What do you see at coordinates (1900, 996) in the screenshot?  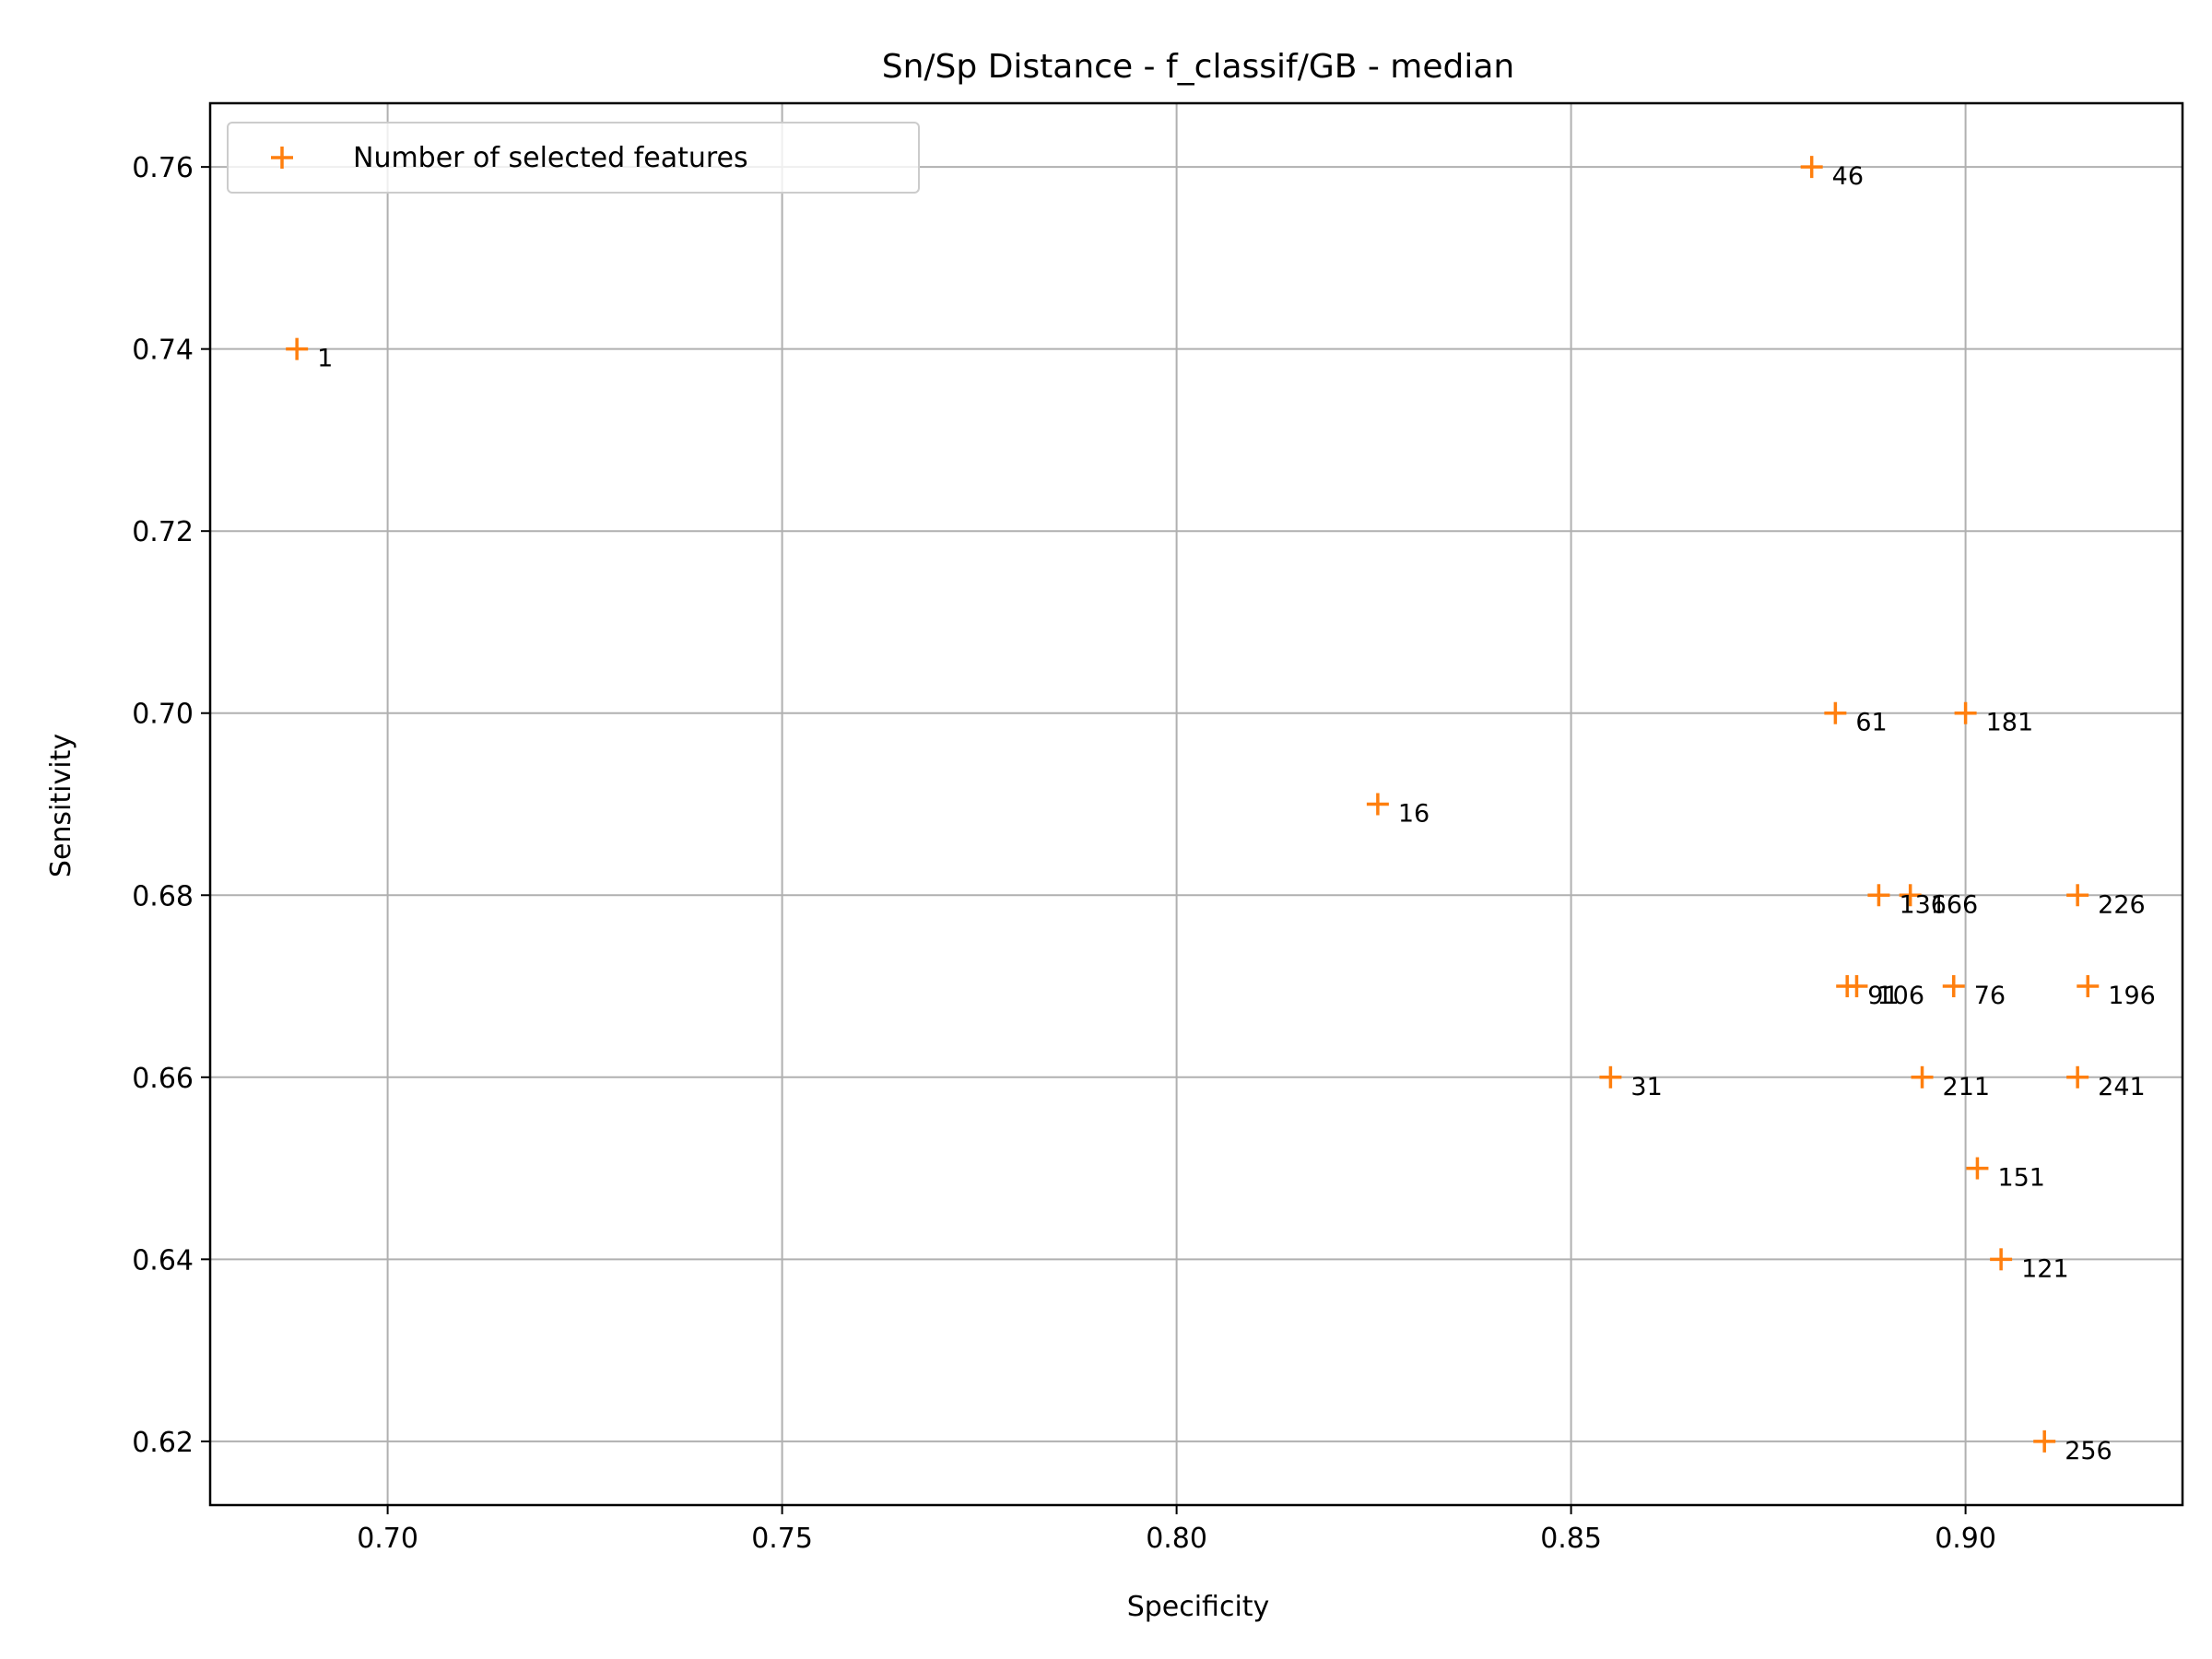 I see `point-label: 106` at bounding box center [1900, 996].